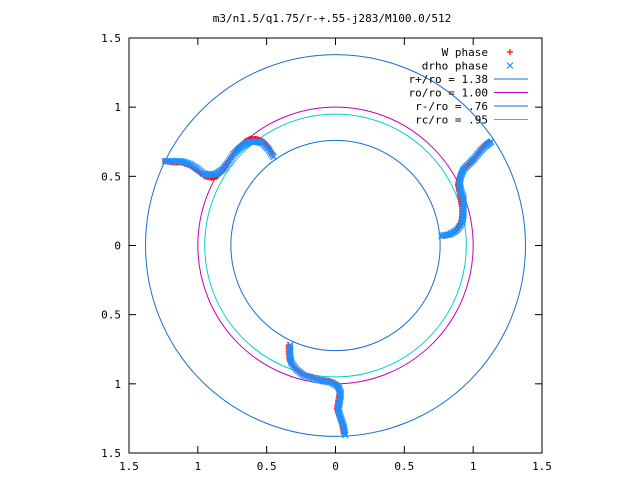  Describe the element at coordinates (117, 246) in the screenshot. I see `y-tick-label: 0` at that location.